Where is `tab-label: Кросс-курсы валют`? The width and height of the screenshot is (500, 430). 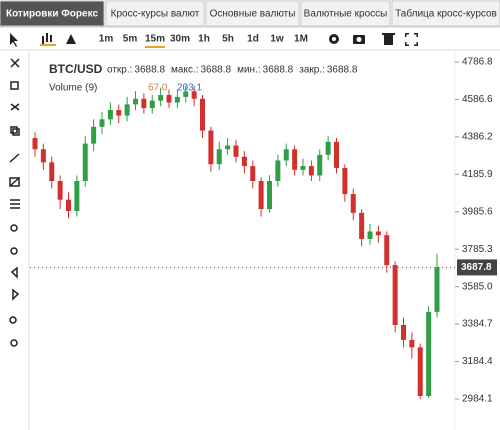 tab-label: Кросс-курсы валют is located at coordinates (155, 14).